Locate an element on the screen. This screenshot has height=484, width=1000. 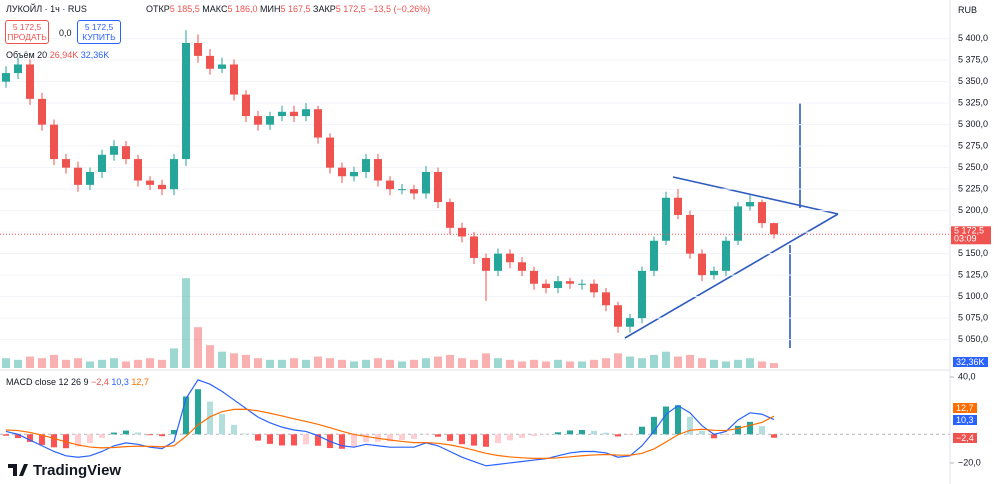
y-tick-label: 5 300,0 is located at coordinates (973, 124).